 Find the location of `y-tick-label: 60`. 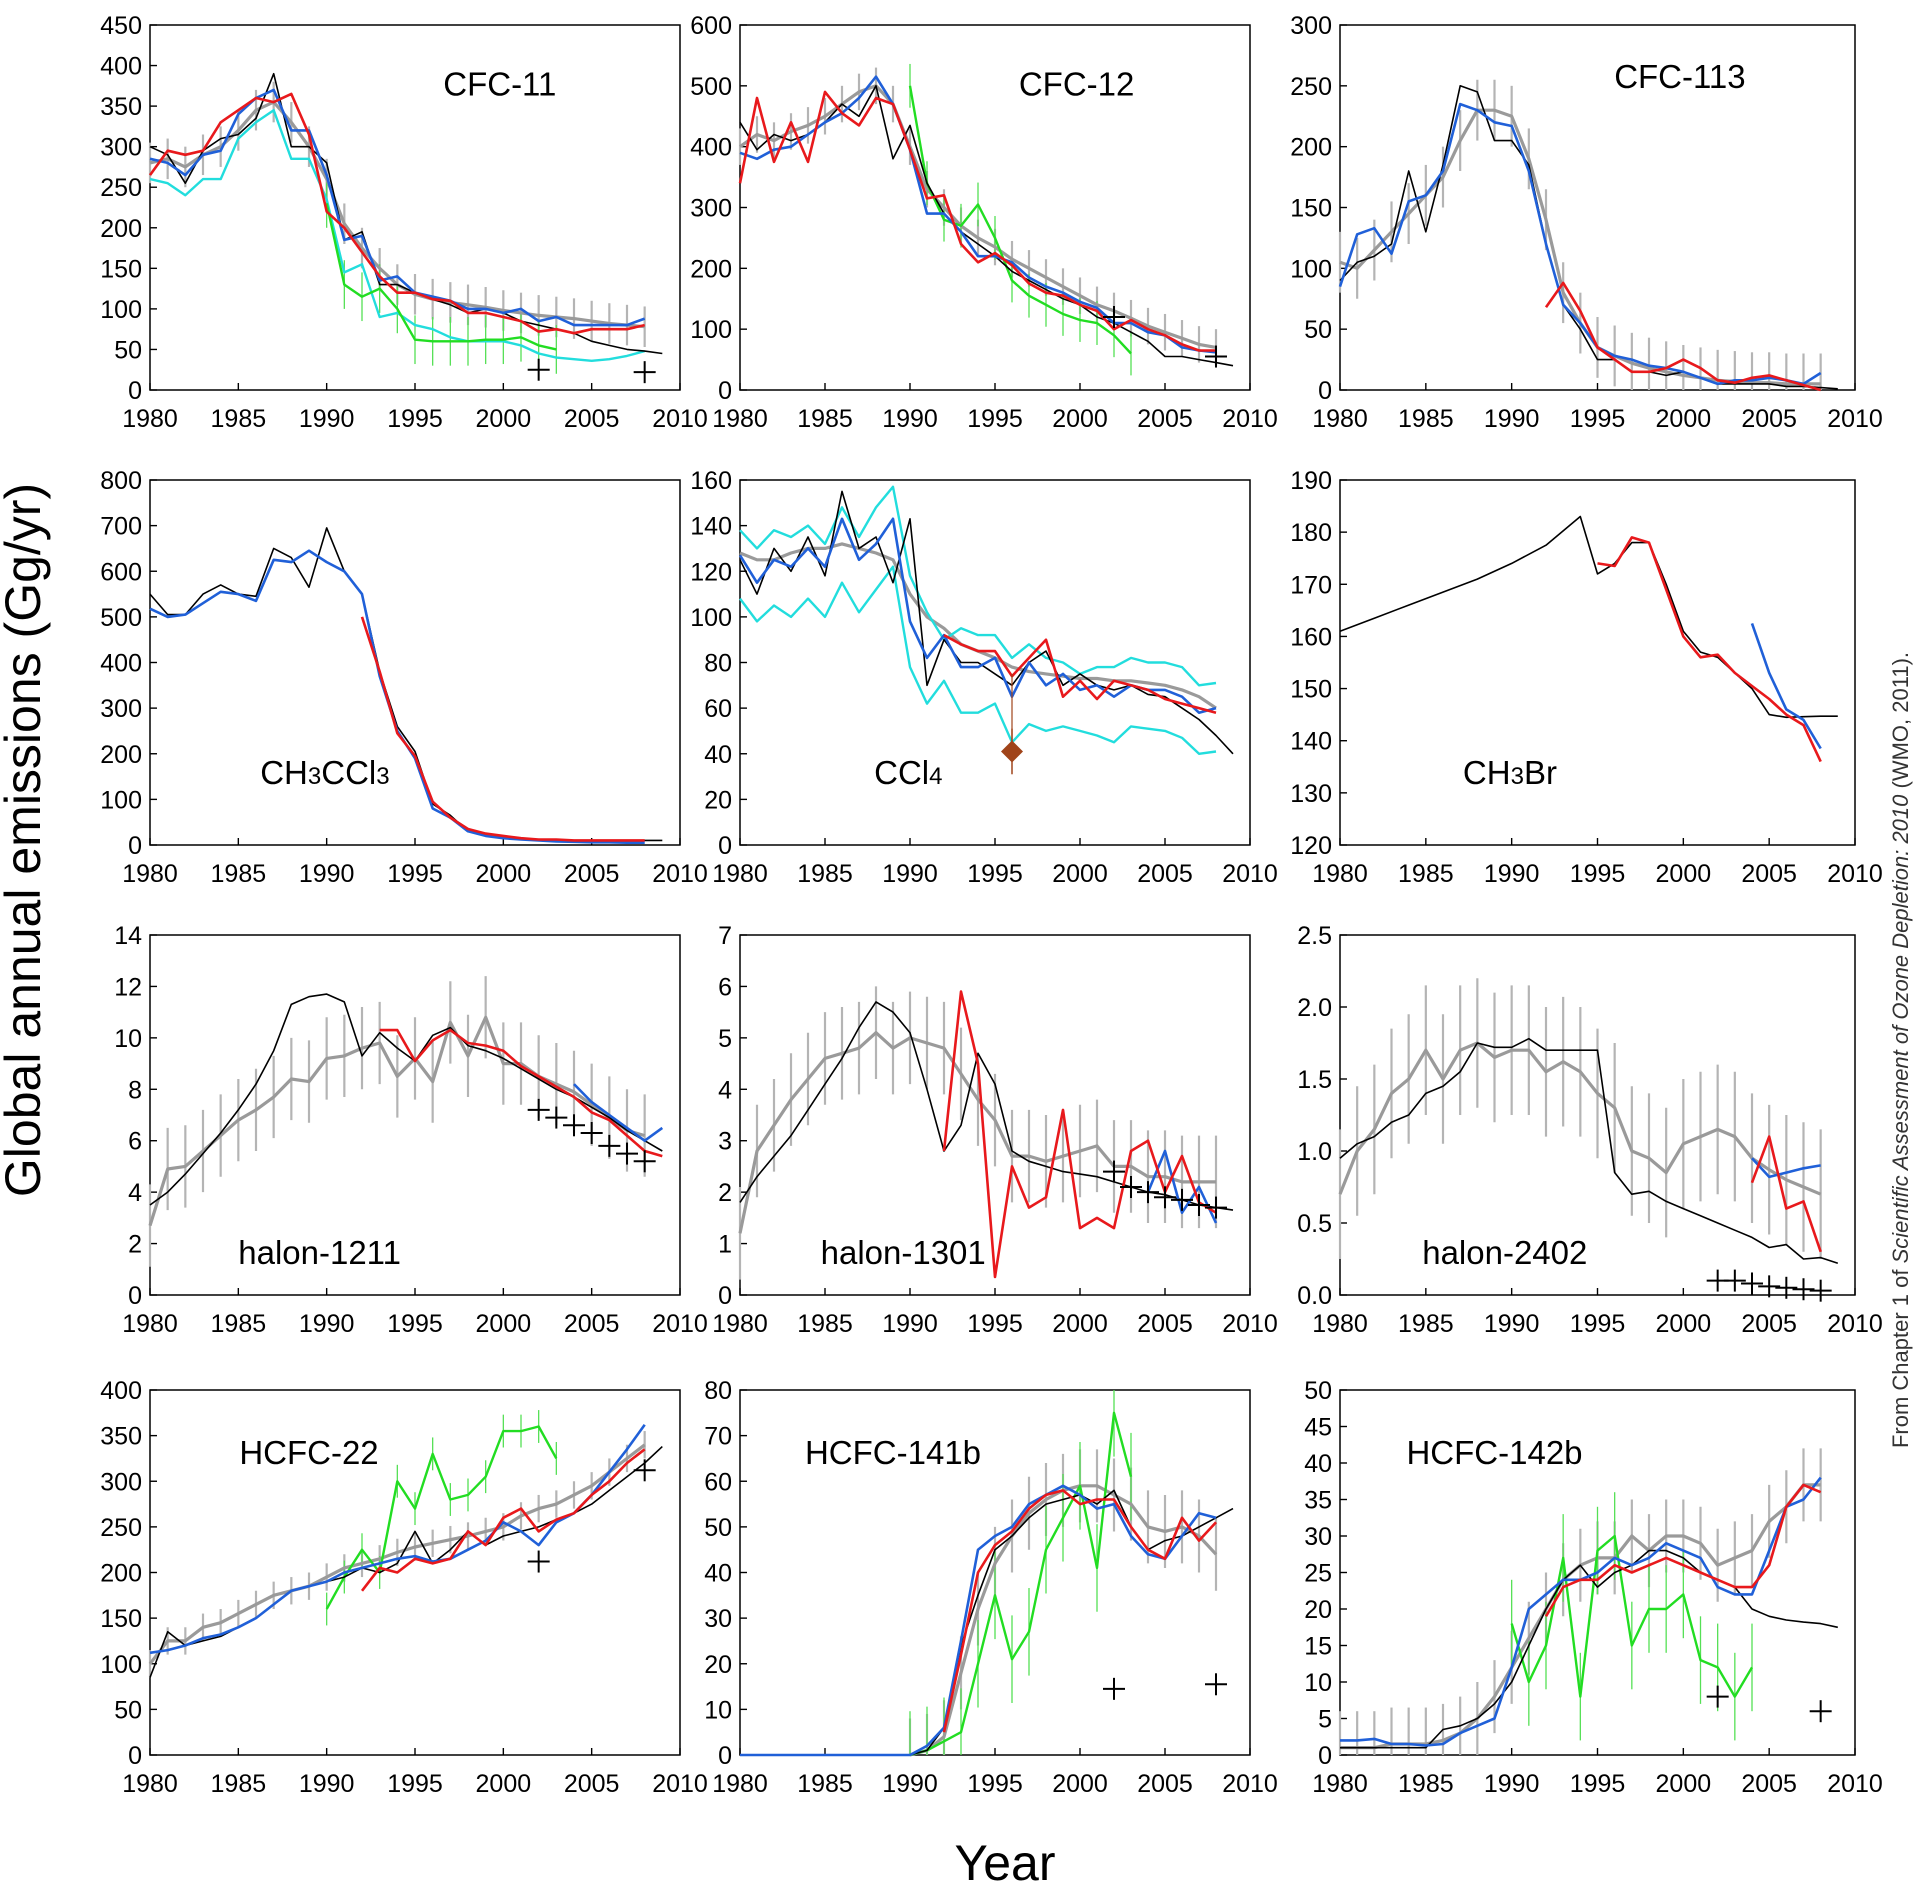

y-tick-label: 60 is located at coordinates (718, 709).